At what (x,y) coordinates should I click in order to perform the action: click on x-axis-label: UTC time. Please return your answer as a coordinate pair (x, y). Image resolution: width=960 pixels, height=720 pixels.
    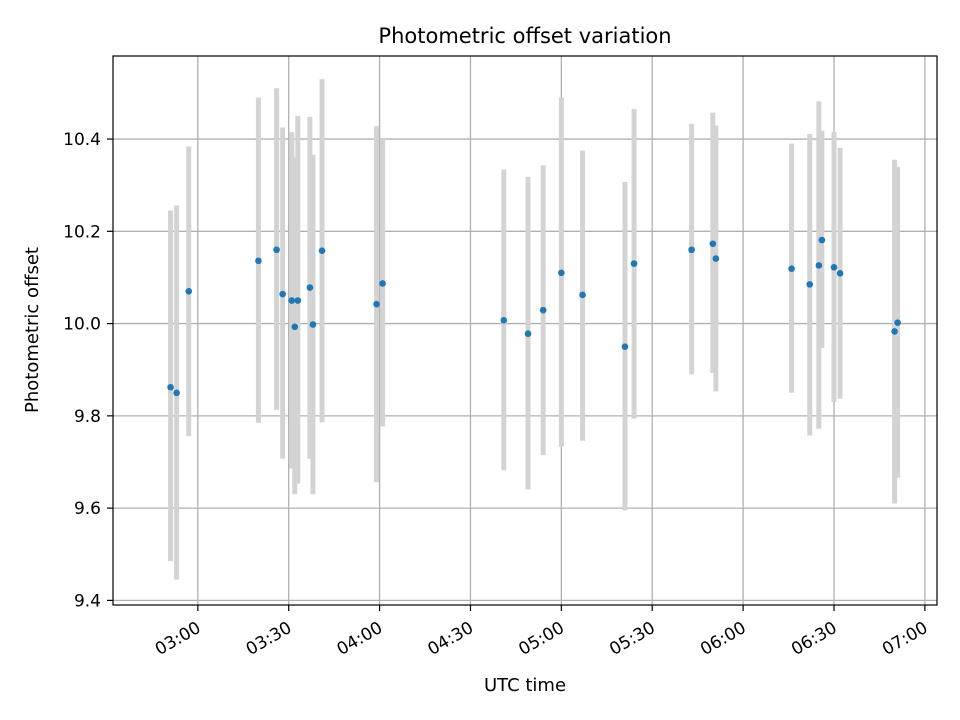
    Looking at the image, I should click on (525, 685).